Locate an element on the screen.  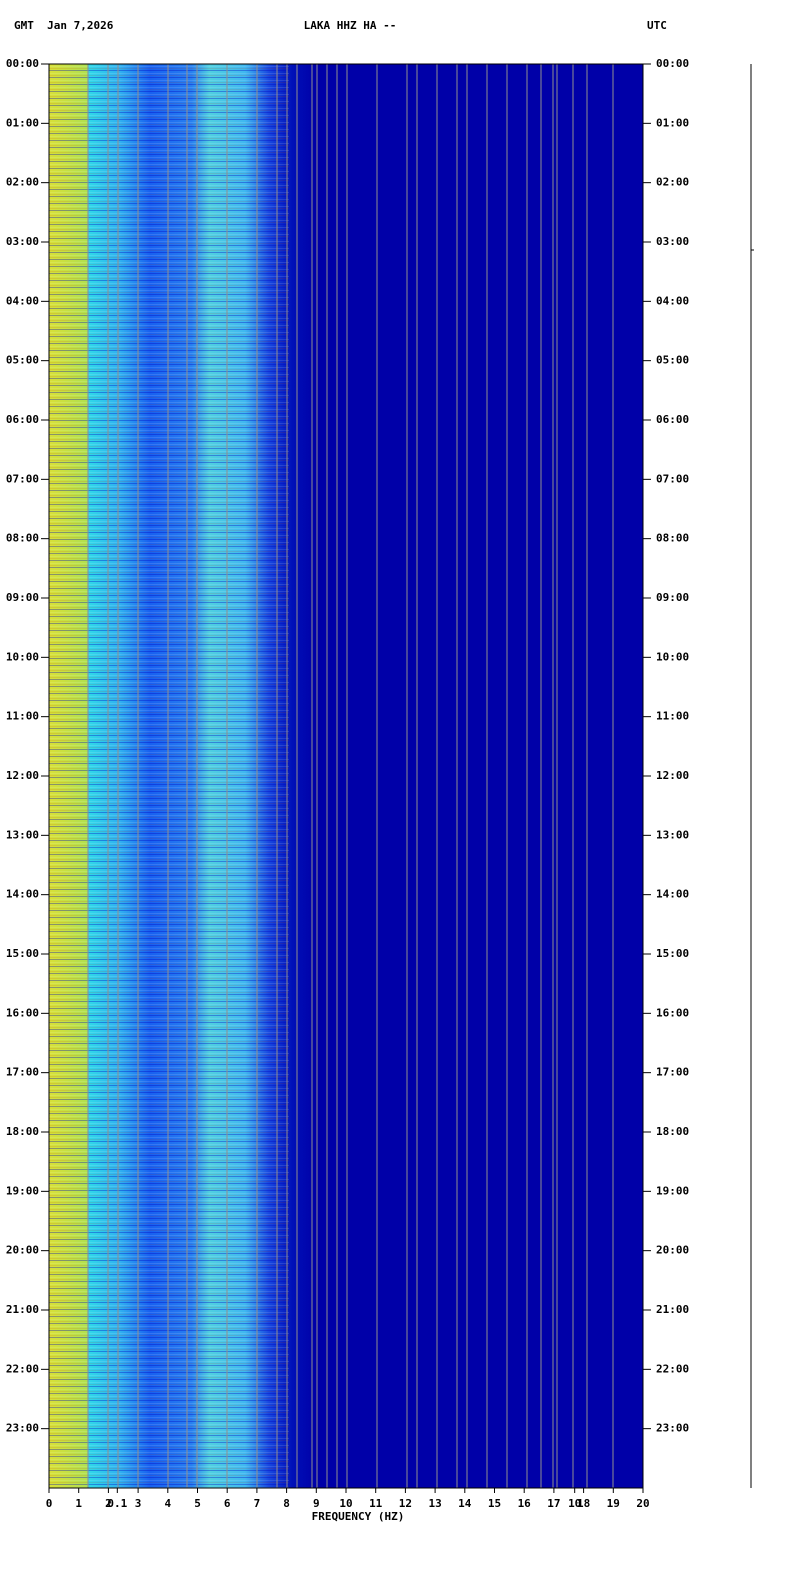
secondary-x-tick-label: 0.1 is located at coordinates (117, 1503).